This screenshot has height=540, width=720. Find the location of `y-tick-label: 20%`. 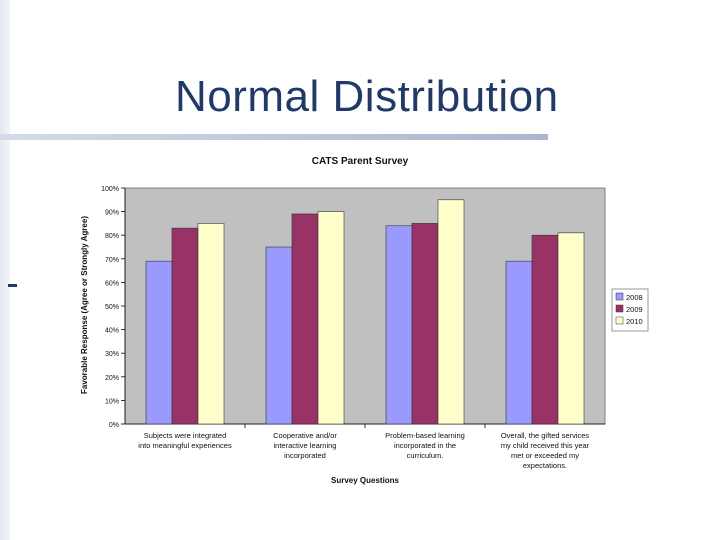

y-tick-label: 20% is located at coordinates (112, 378).